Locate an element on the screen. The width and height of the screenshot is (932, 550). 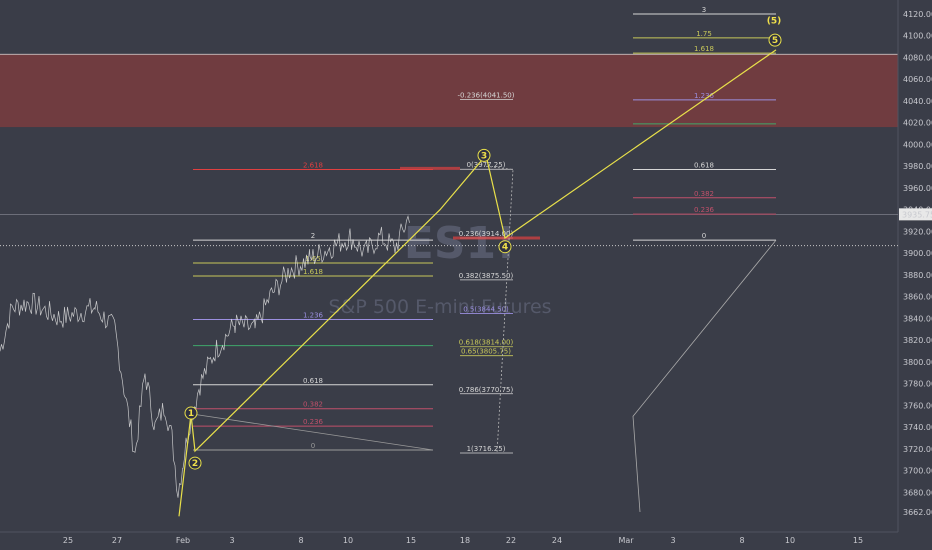
y-tick-label: 3820.00 is located at coordinates (917, 340).